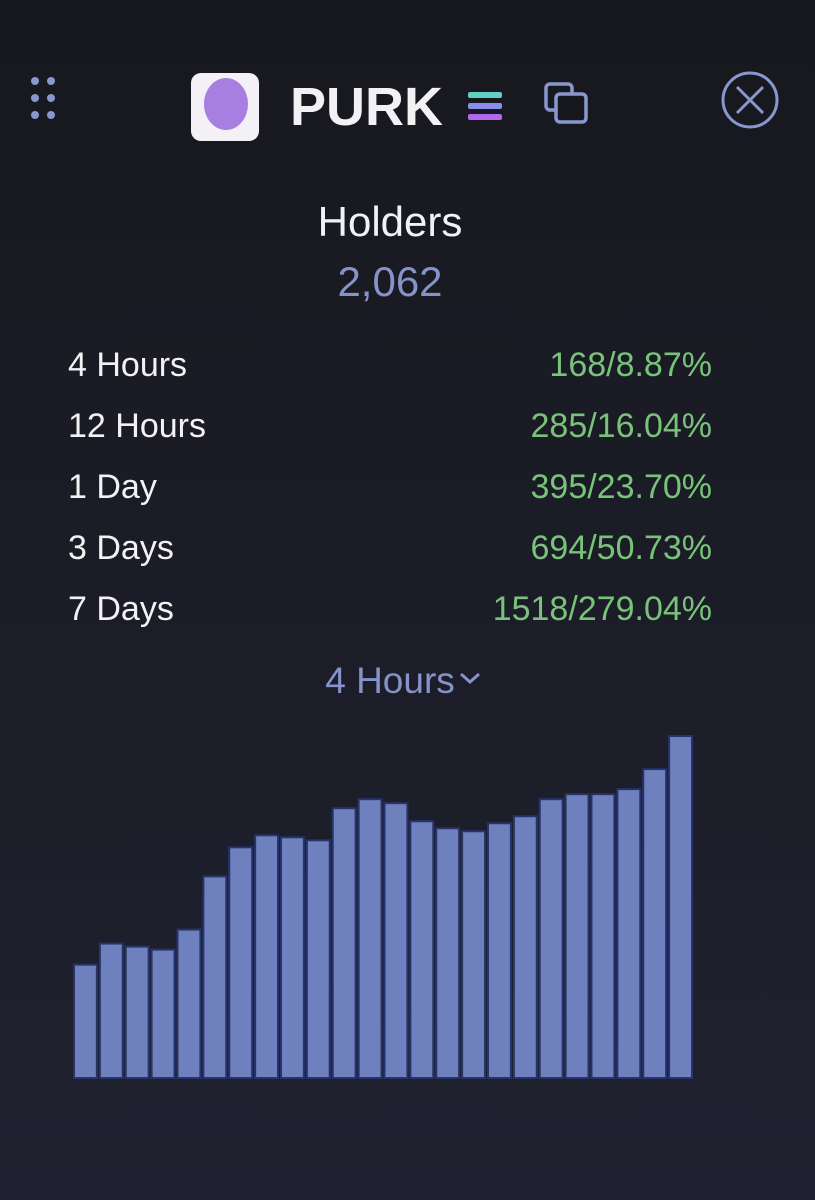 The image size is (815, 1200). I want to click on close-button, so click(750, 100).